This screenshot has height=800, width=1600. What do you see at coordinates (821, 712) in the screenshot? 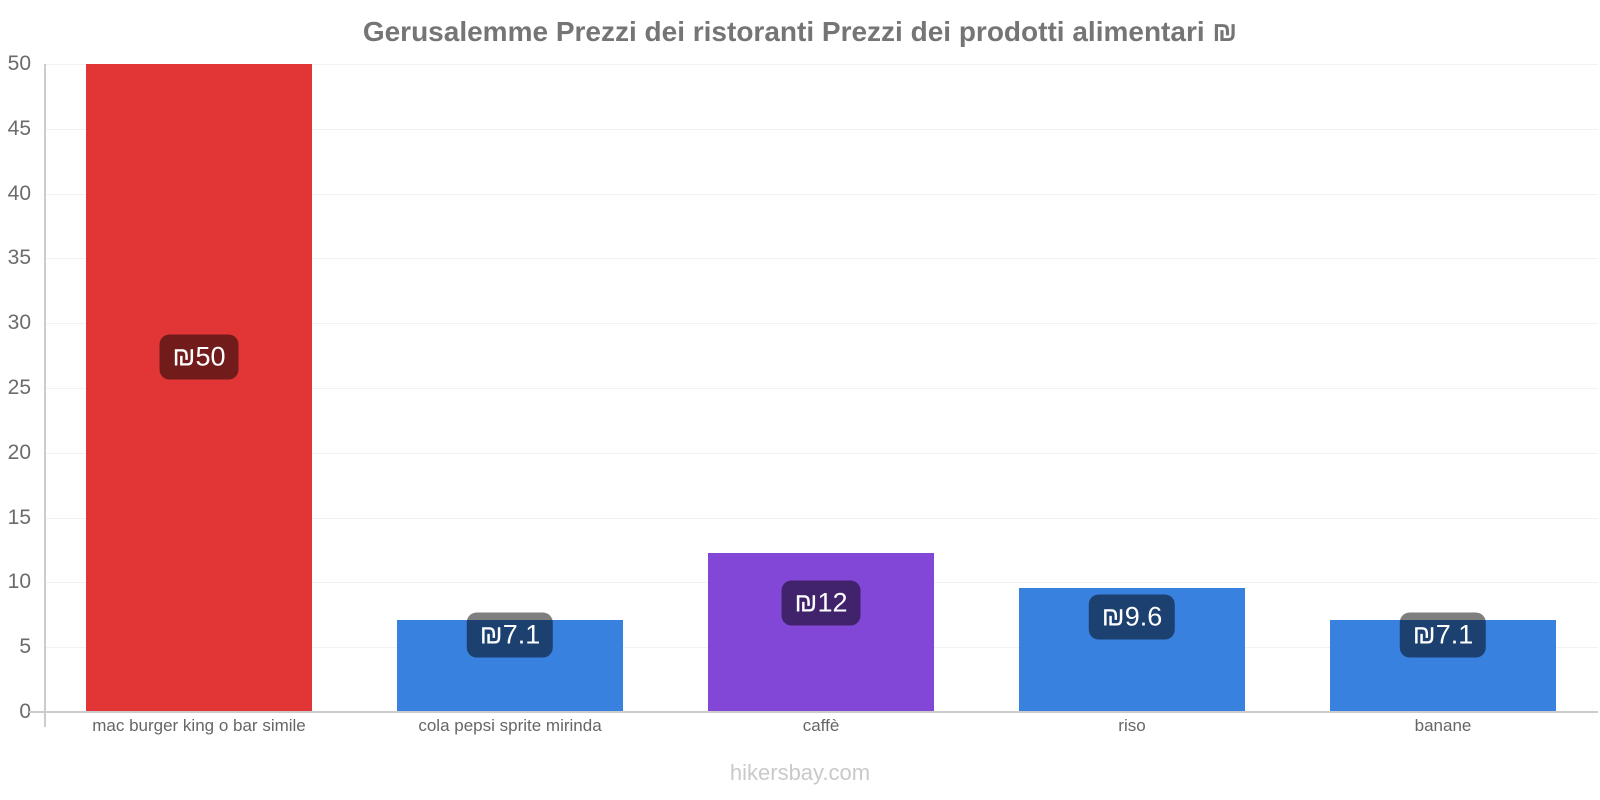
I see `x-axis-line` at bounding box center [821, 712].